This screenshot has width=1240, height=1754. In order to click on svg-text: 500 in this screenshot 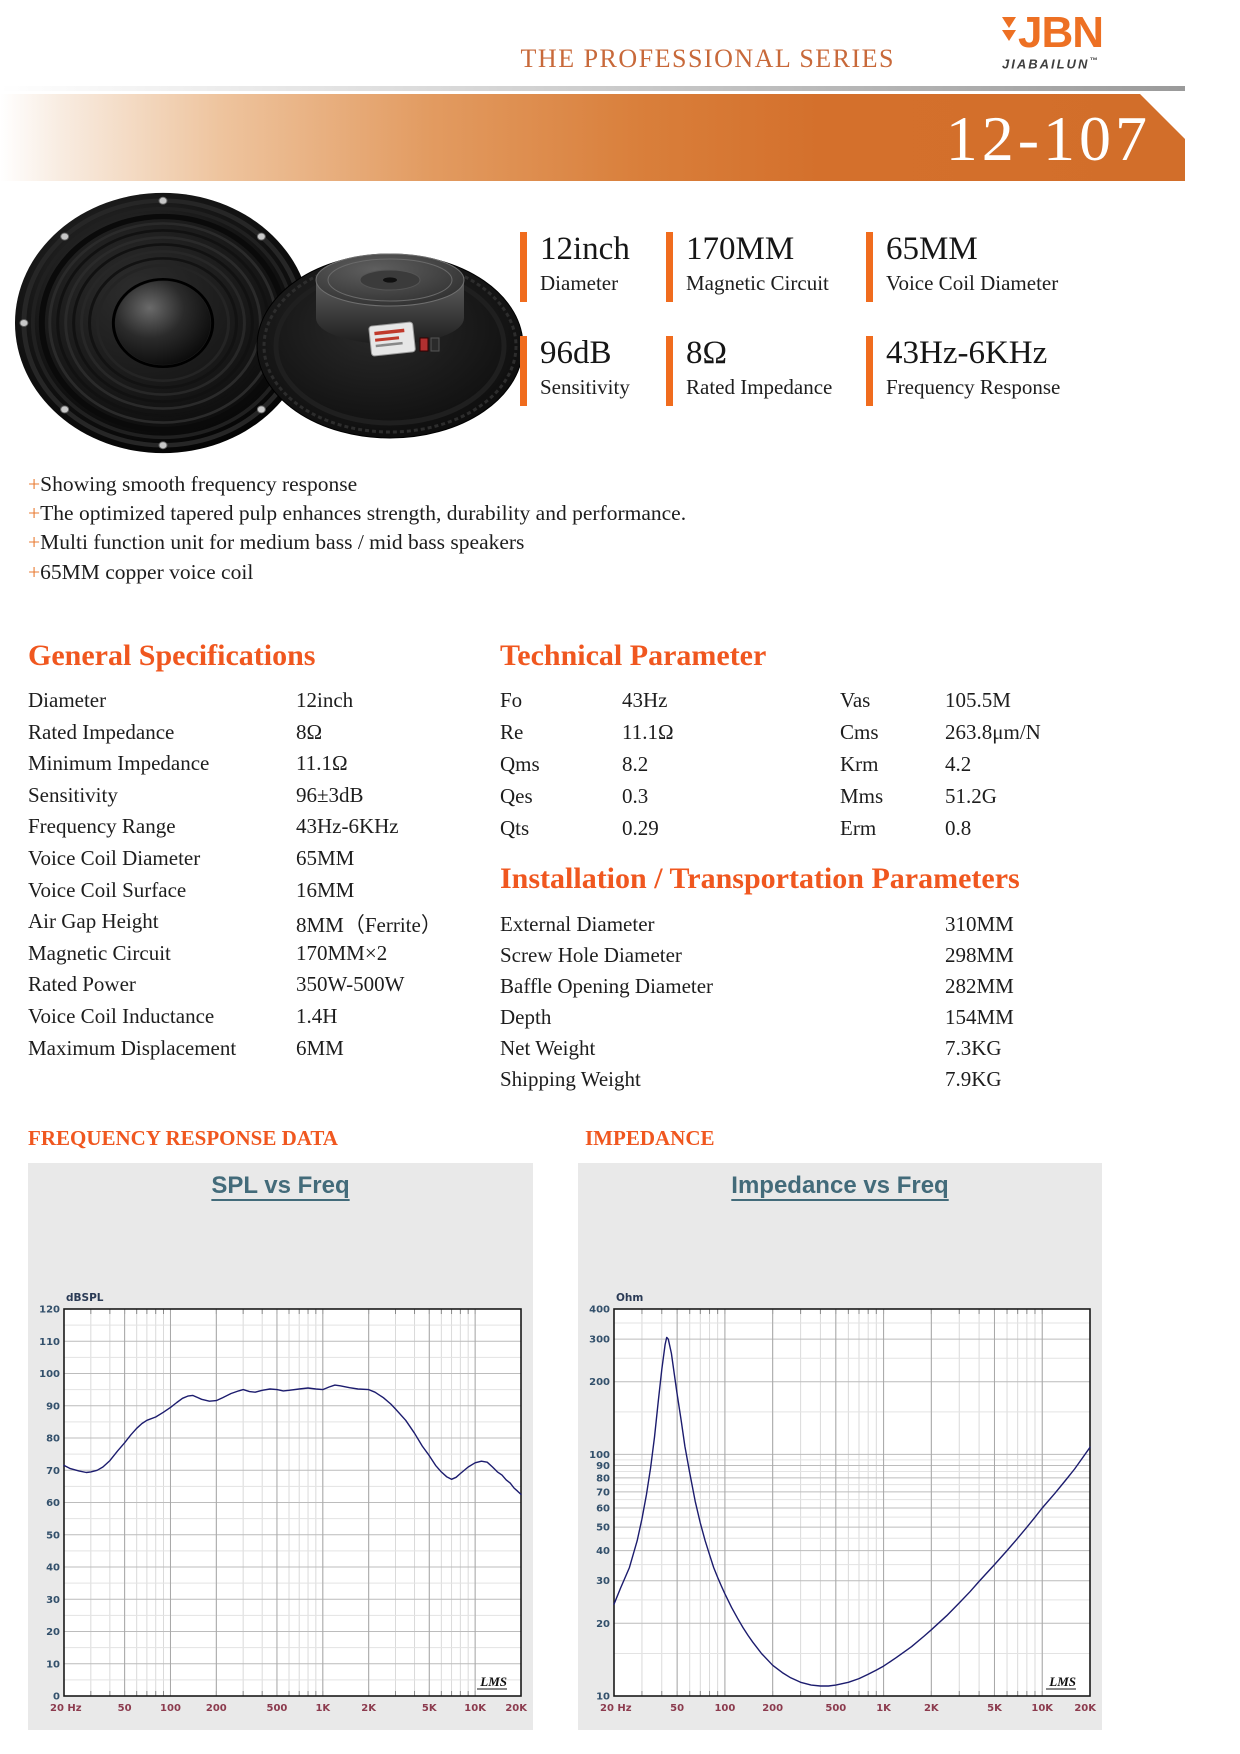, I will do `click(835, 1708)`.